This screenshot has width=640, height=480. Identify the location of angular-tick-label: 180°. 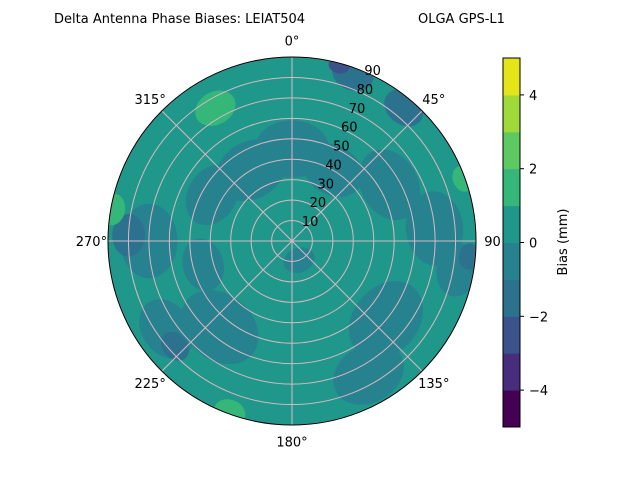
(291, 443).